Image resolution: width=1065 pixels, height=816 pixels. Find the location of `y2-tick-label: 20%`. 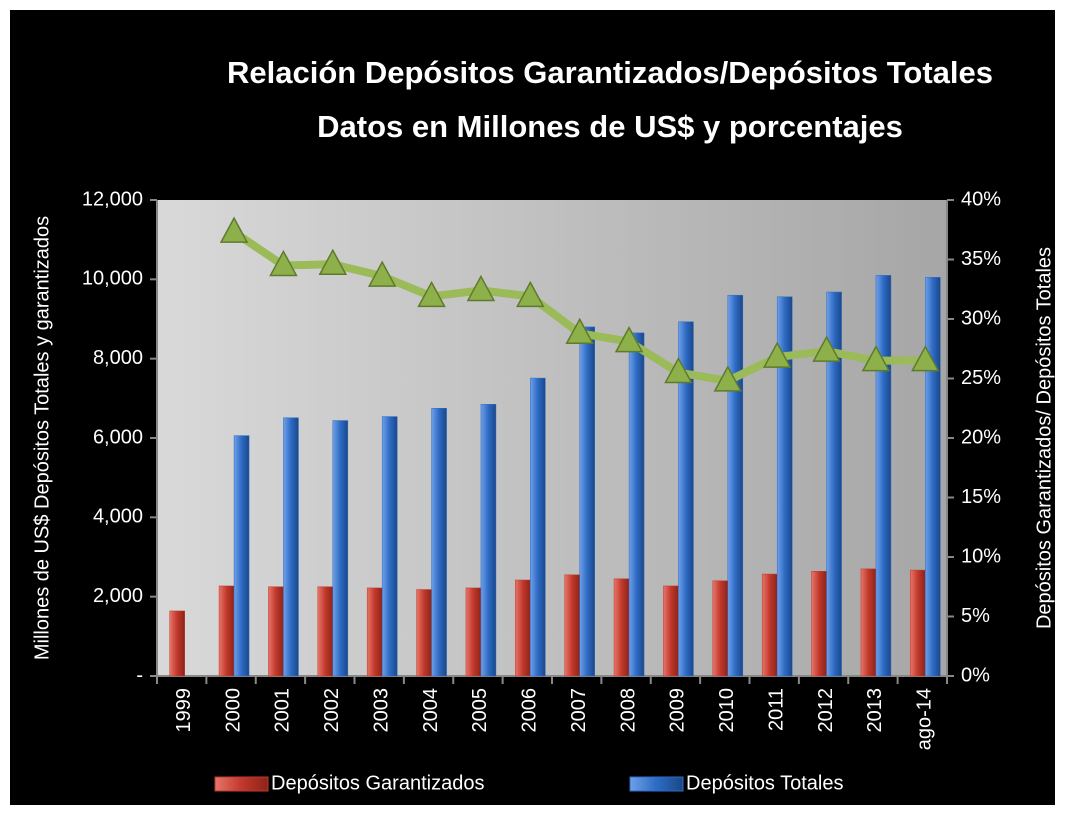

y2-tick-label: 20% is located at coordinates (981, 437).